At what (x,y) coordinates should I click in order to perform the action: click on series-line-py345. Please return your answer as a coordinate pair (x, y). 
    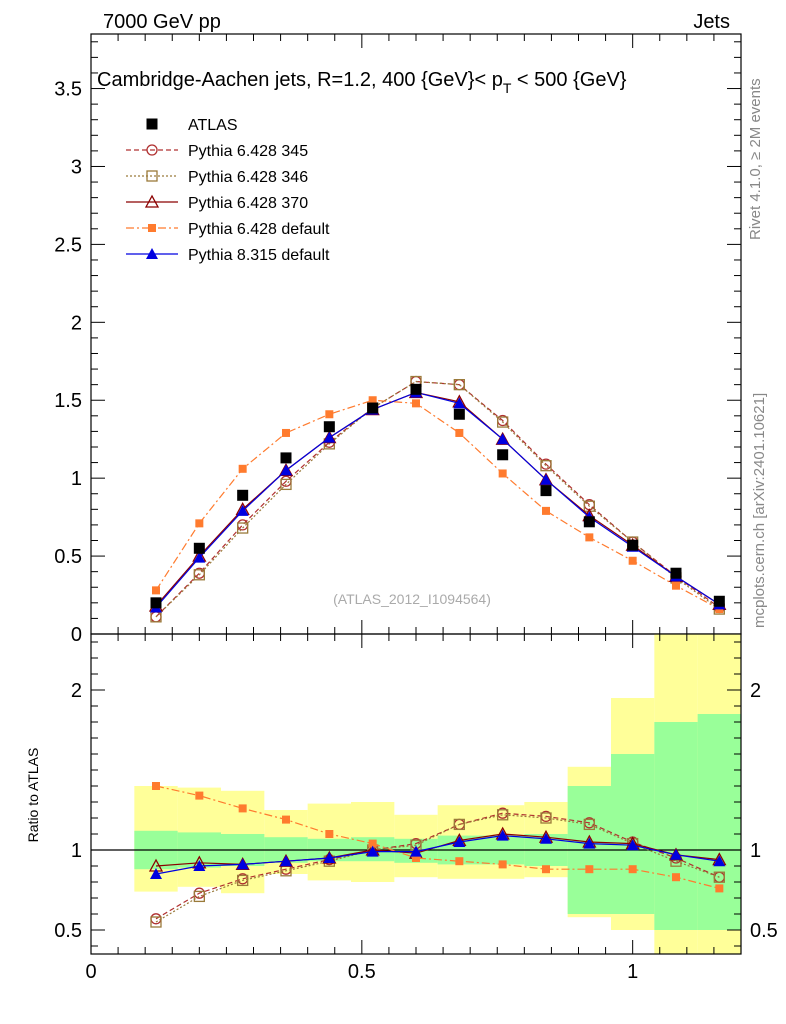
    Looking at the image, I should click on (437, 866).